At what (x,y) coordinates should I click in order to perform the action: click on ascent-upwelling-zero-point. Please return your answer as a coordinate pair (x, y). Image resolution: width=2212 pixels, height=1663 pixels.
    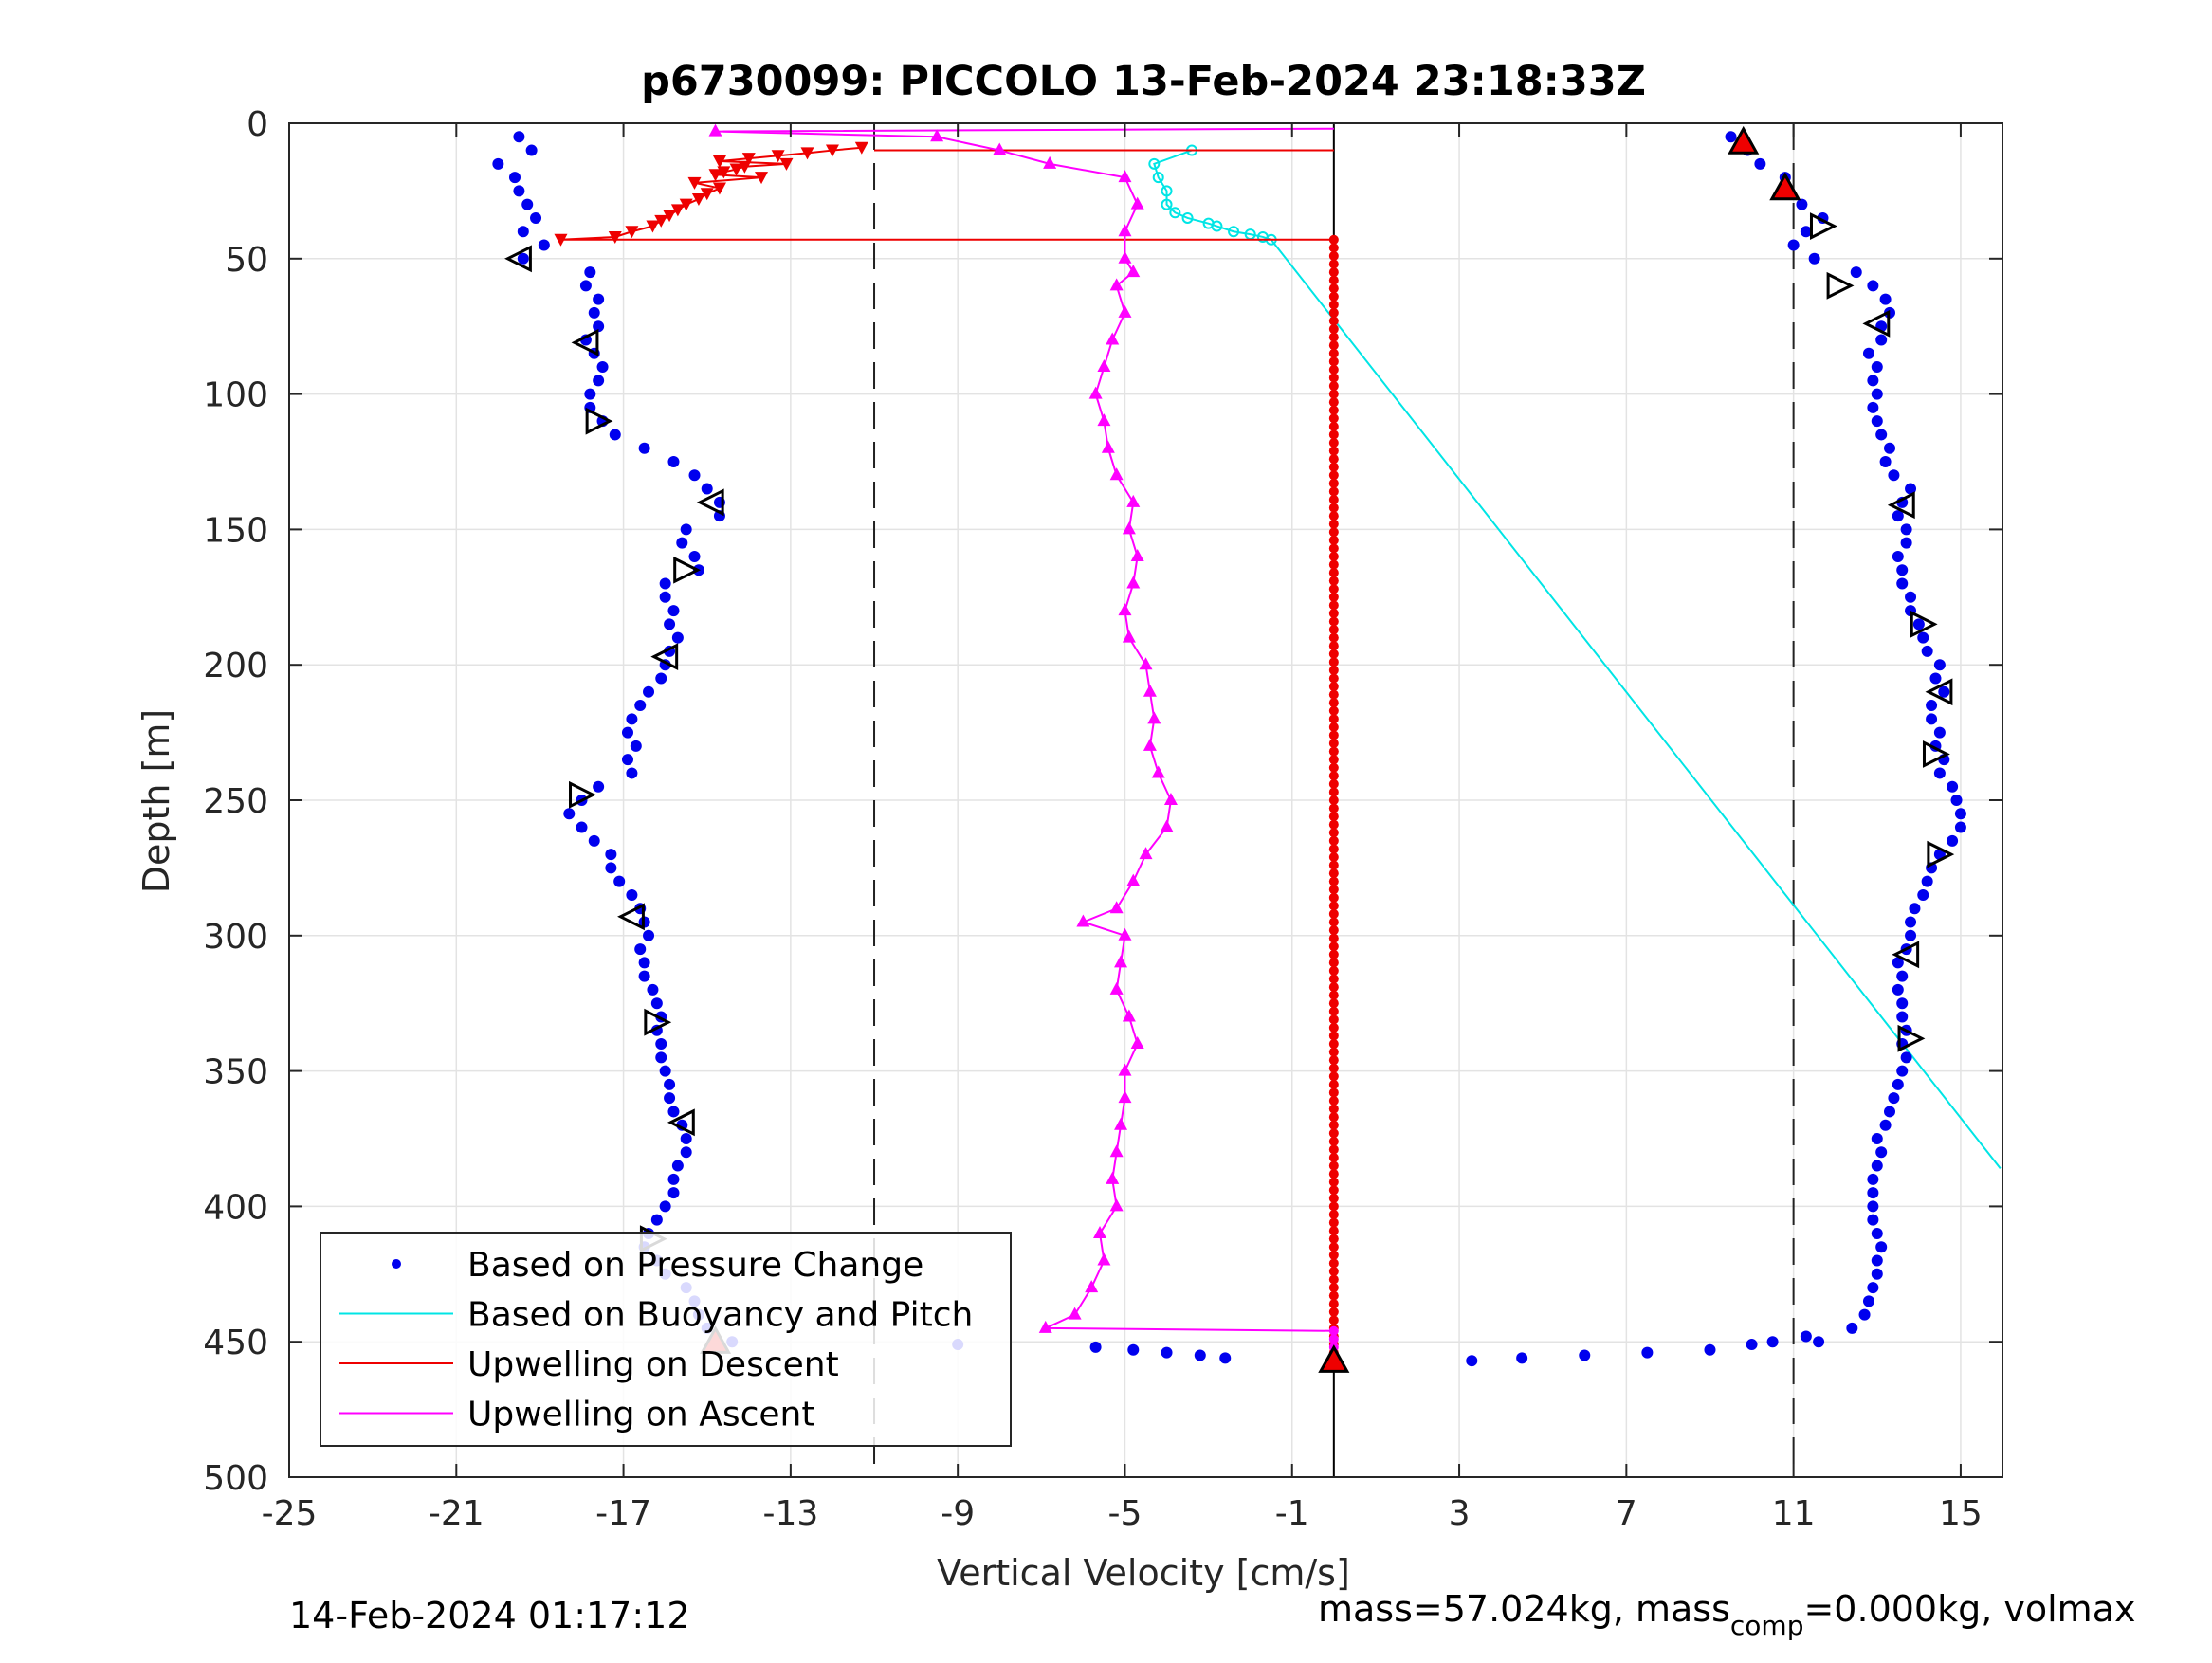
    Looking at the image, I should click on (1333, 1330).